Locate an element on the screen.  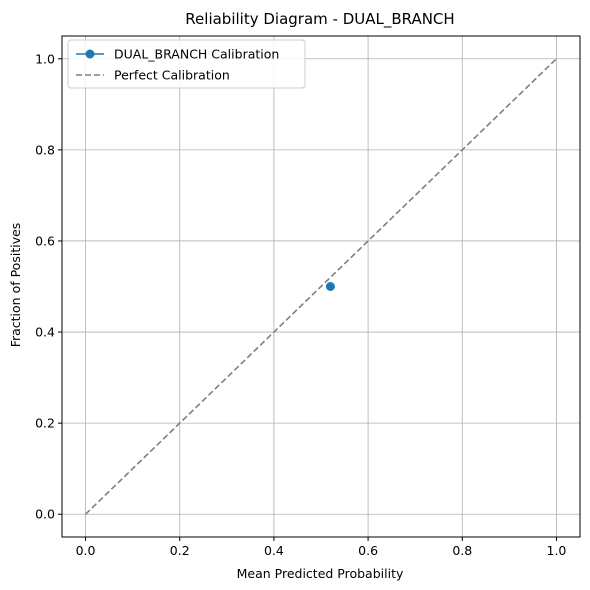
y-tick-label: 1.0 is located at coordinates (45, 58).